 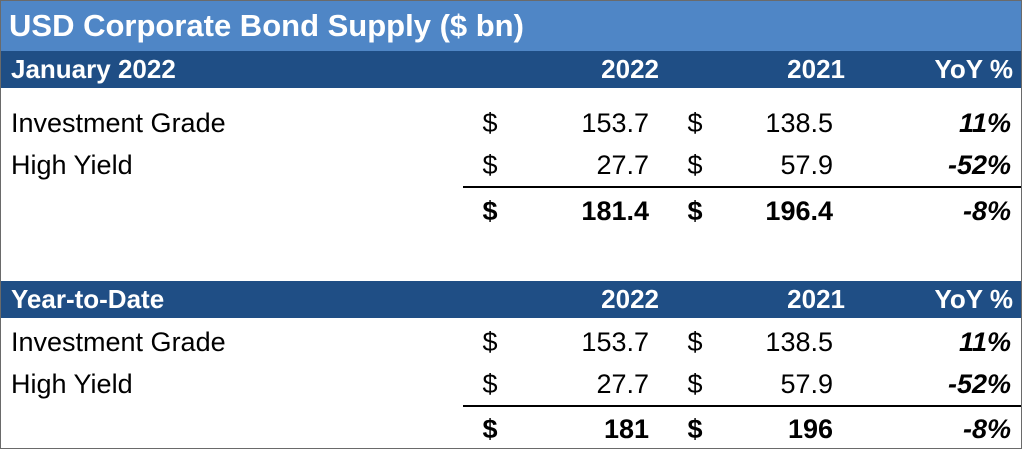 I want to click on table-row-total: $ 181.4 $ 196.4 -8%, so click(x=511, y=211).